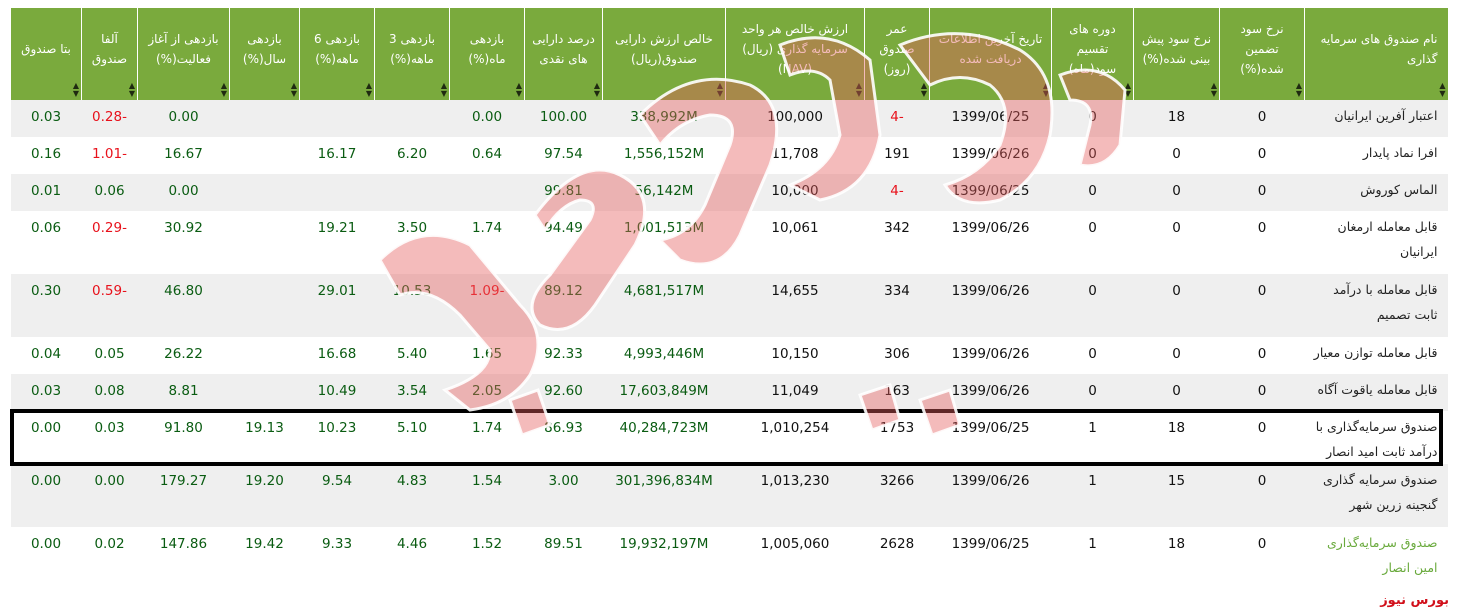  What do you see at coordinates (563, 305) in the screenshot?
I see `cell-cash: 89.12` at bounding box center [563, 305].